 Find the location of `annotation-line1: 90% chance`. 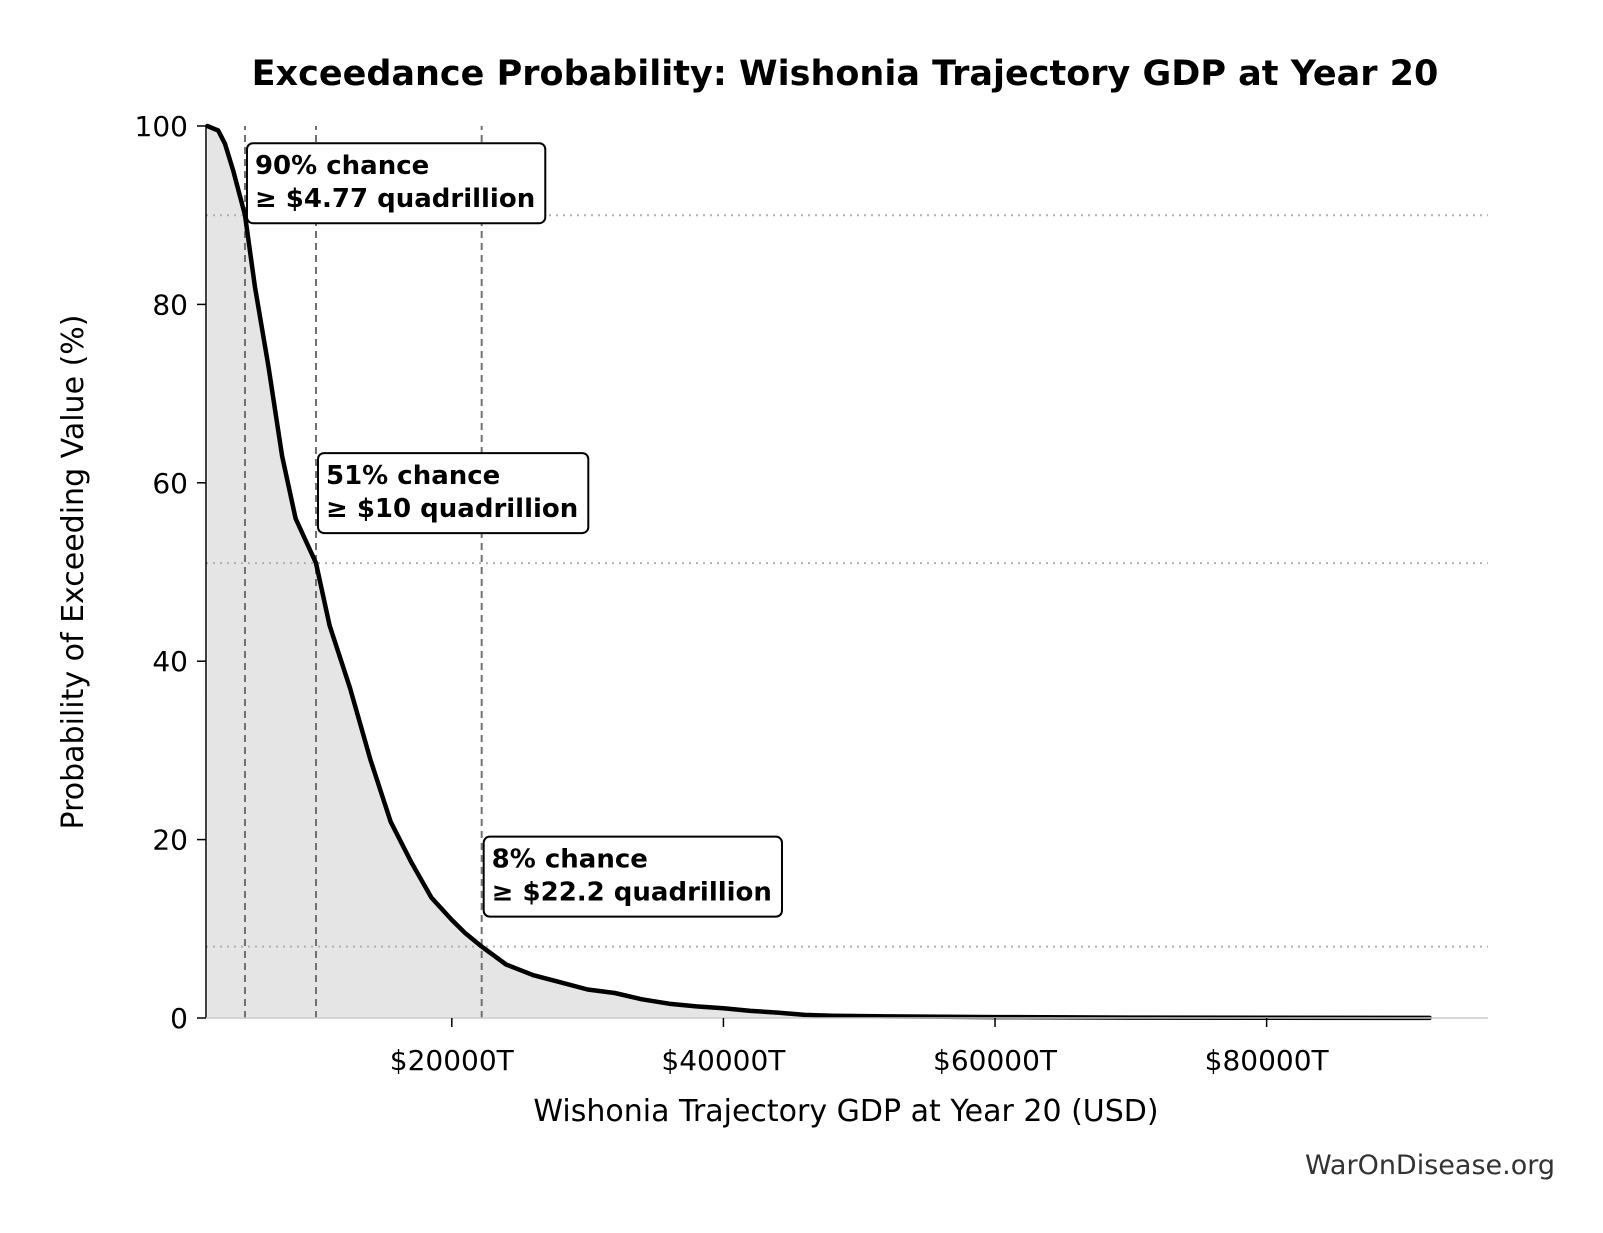

annotation-line1: 90% chance is located at coordinates (342, 166).